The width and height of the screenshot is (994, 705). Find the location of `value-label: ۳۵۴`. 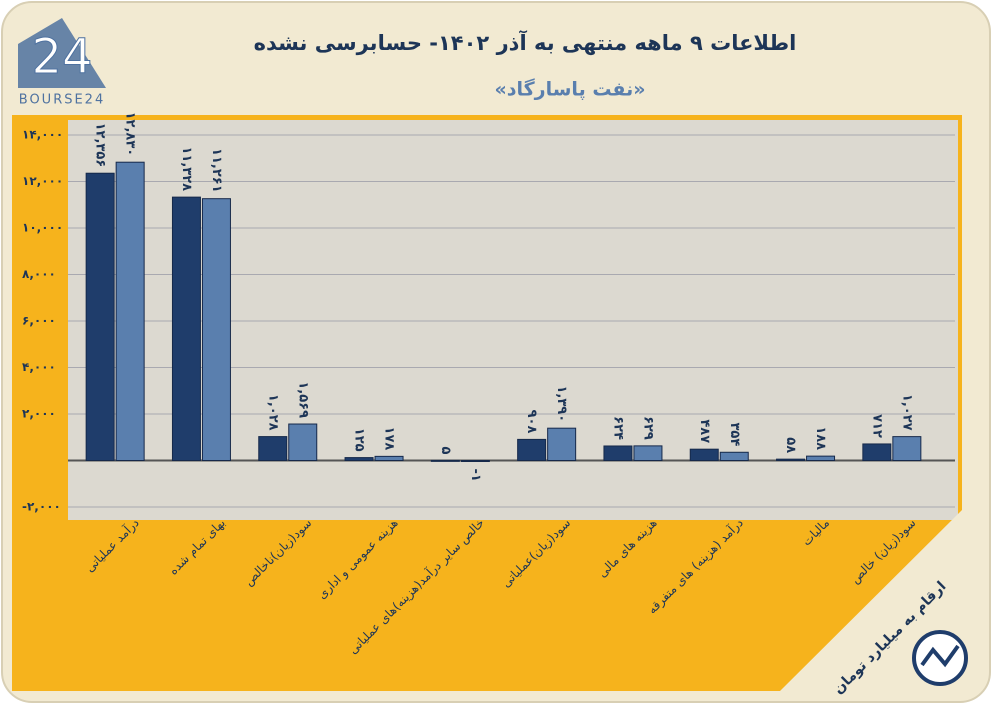

value-label: ۳۵۴ is located at coordinates (734, 434).